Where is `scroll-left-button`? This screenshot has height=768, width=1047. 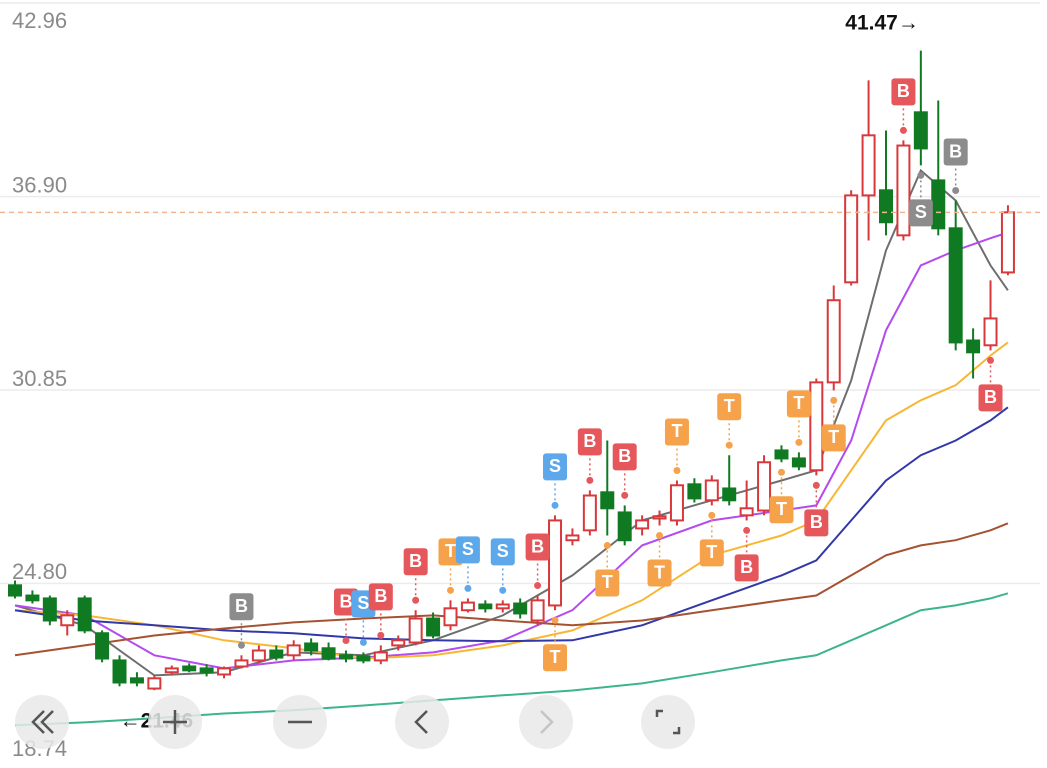 scroll-left-button is located at coordinates (422, 722).